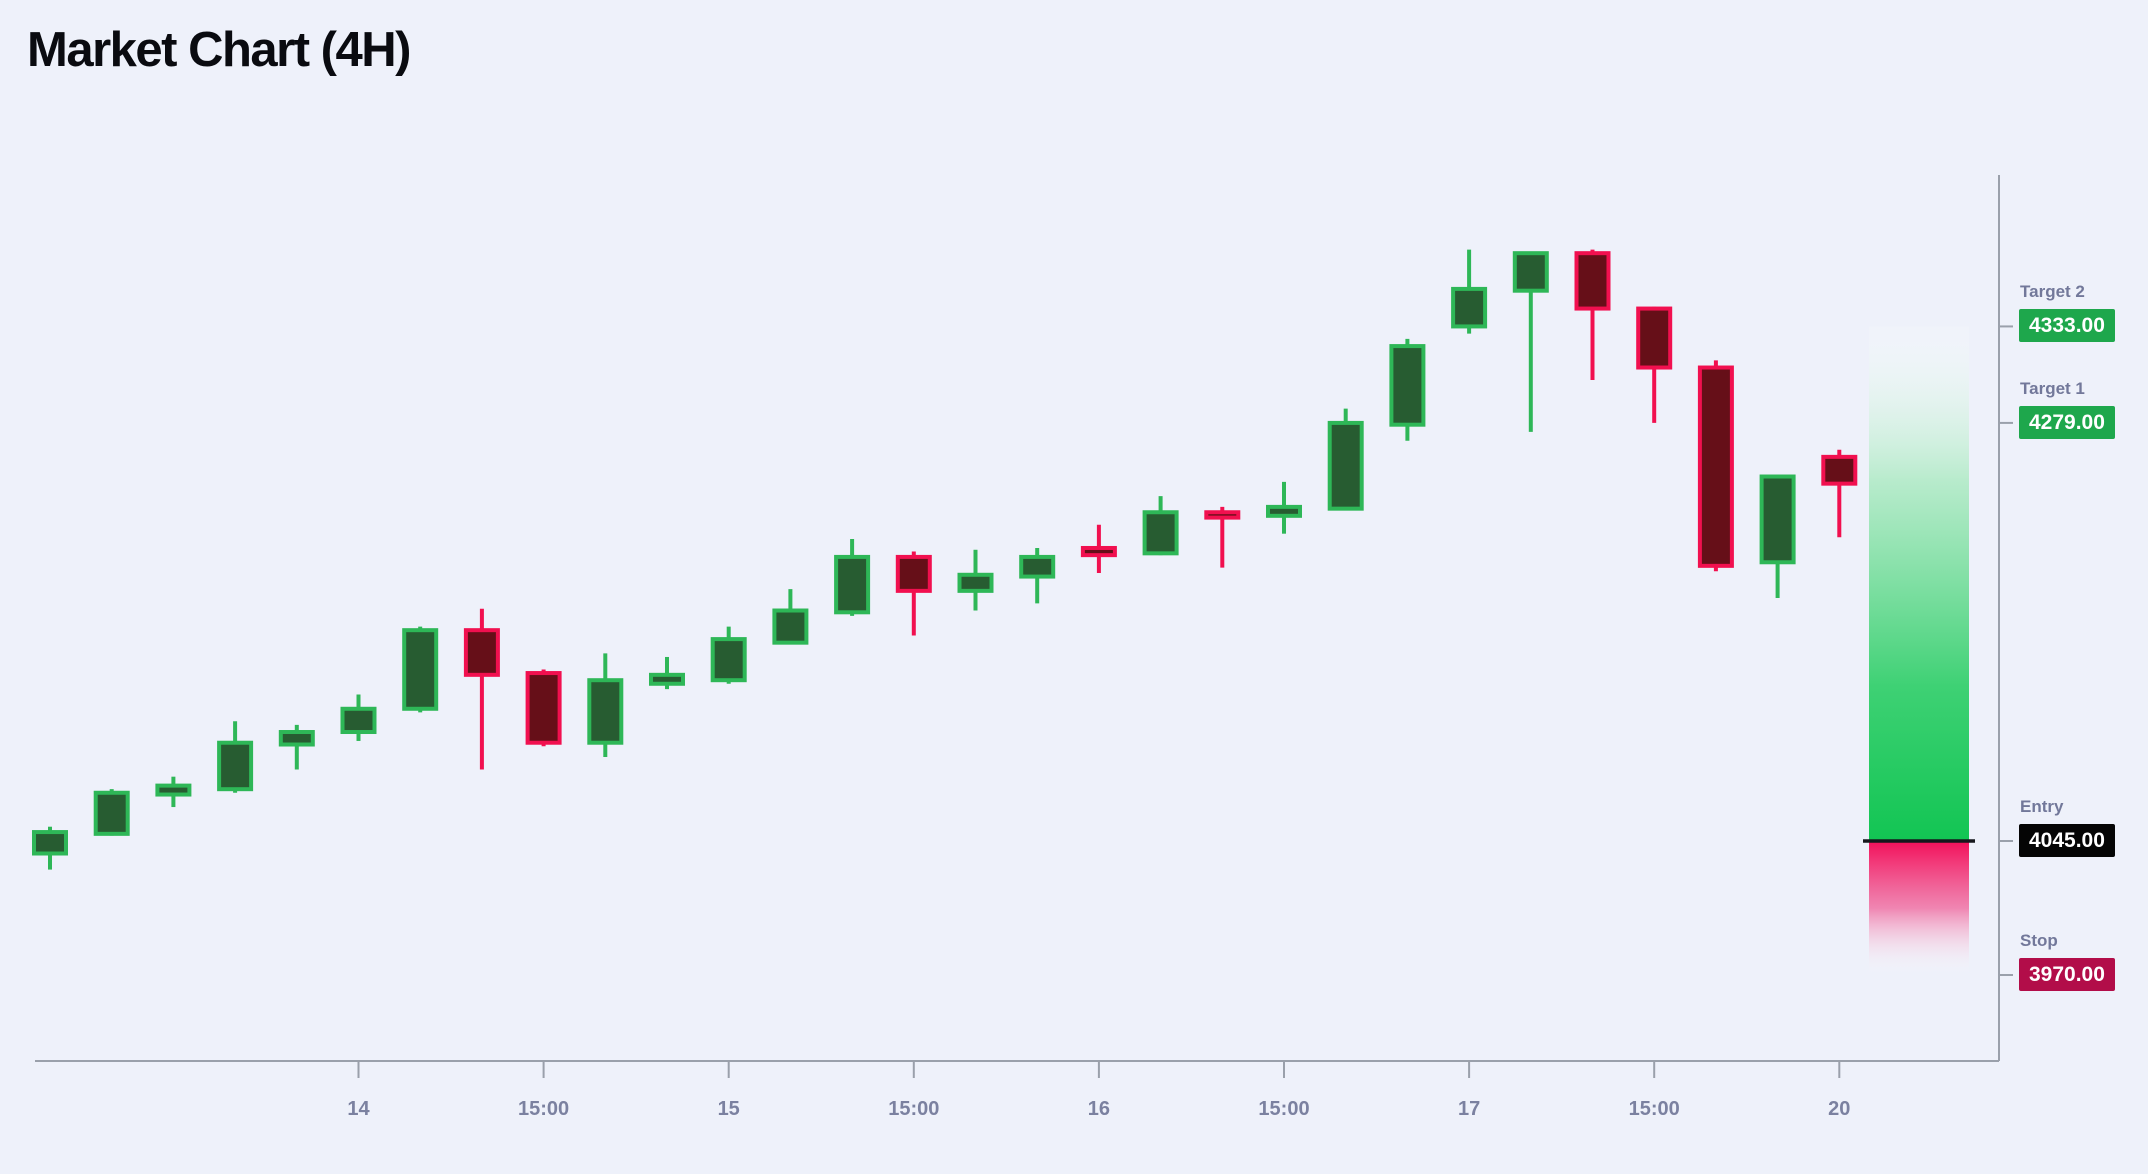 The width and height of the screenshot is (2148, 1174). I want to click on x-tick-label: 15, so click(729, 1109).